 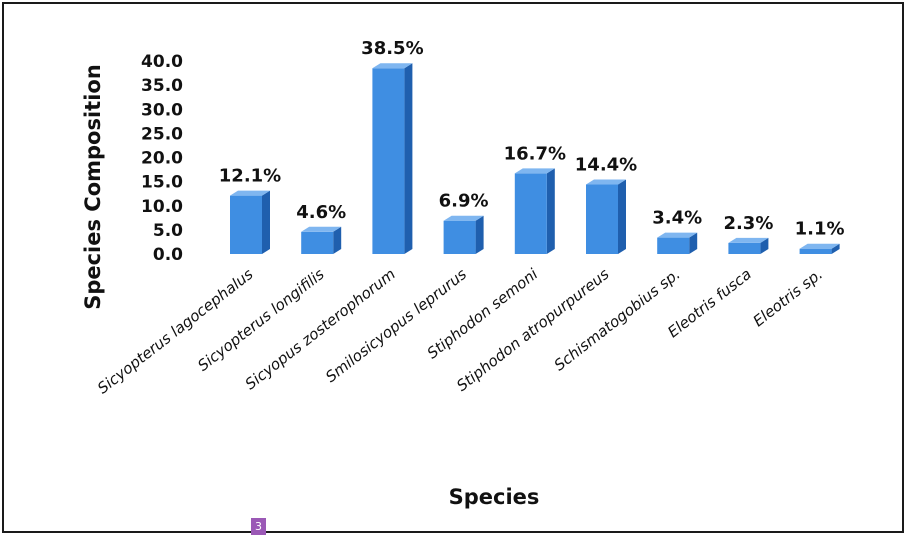 I want to click on data-label: 14.4%, so click(x=606, y=165).